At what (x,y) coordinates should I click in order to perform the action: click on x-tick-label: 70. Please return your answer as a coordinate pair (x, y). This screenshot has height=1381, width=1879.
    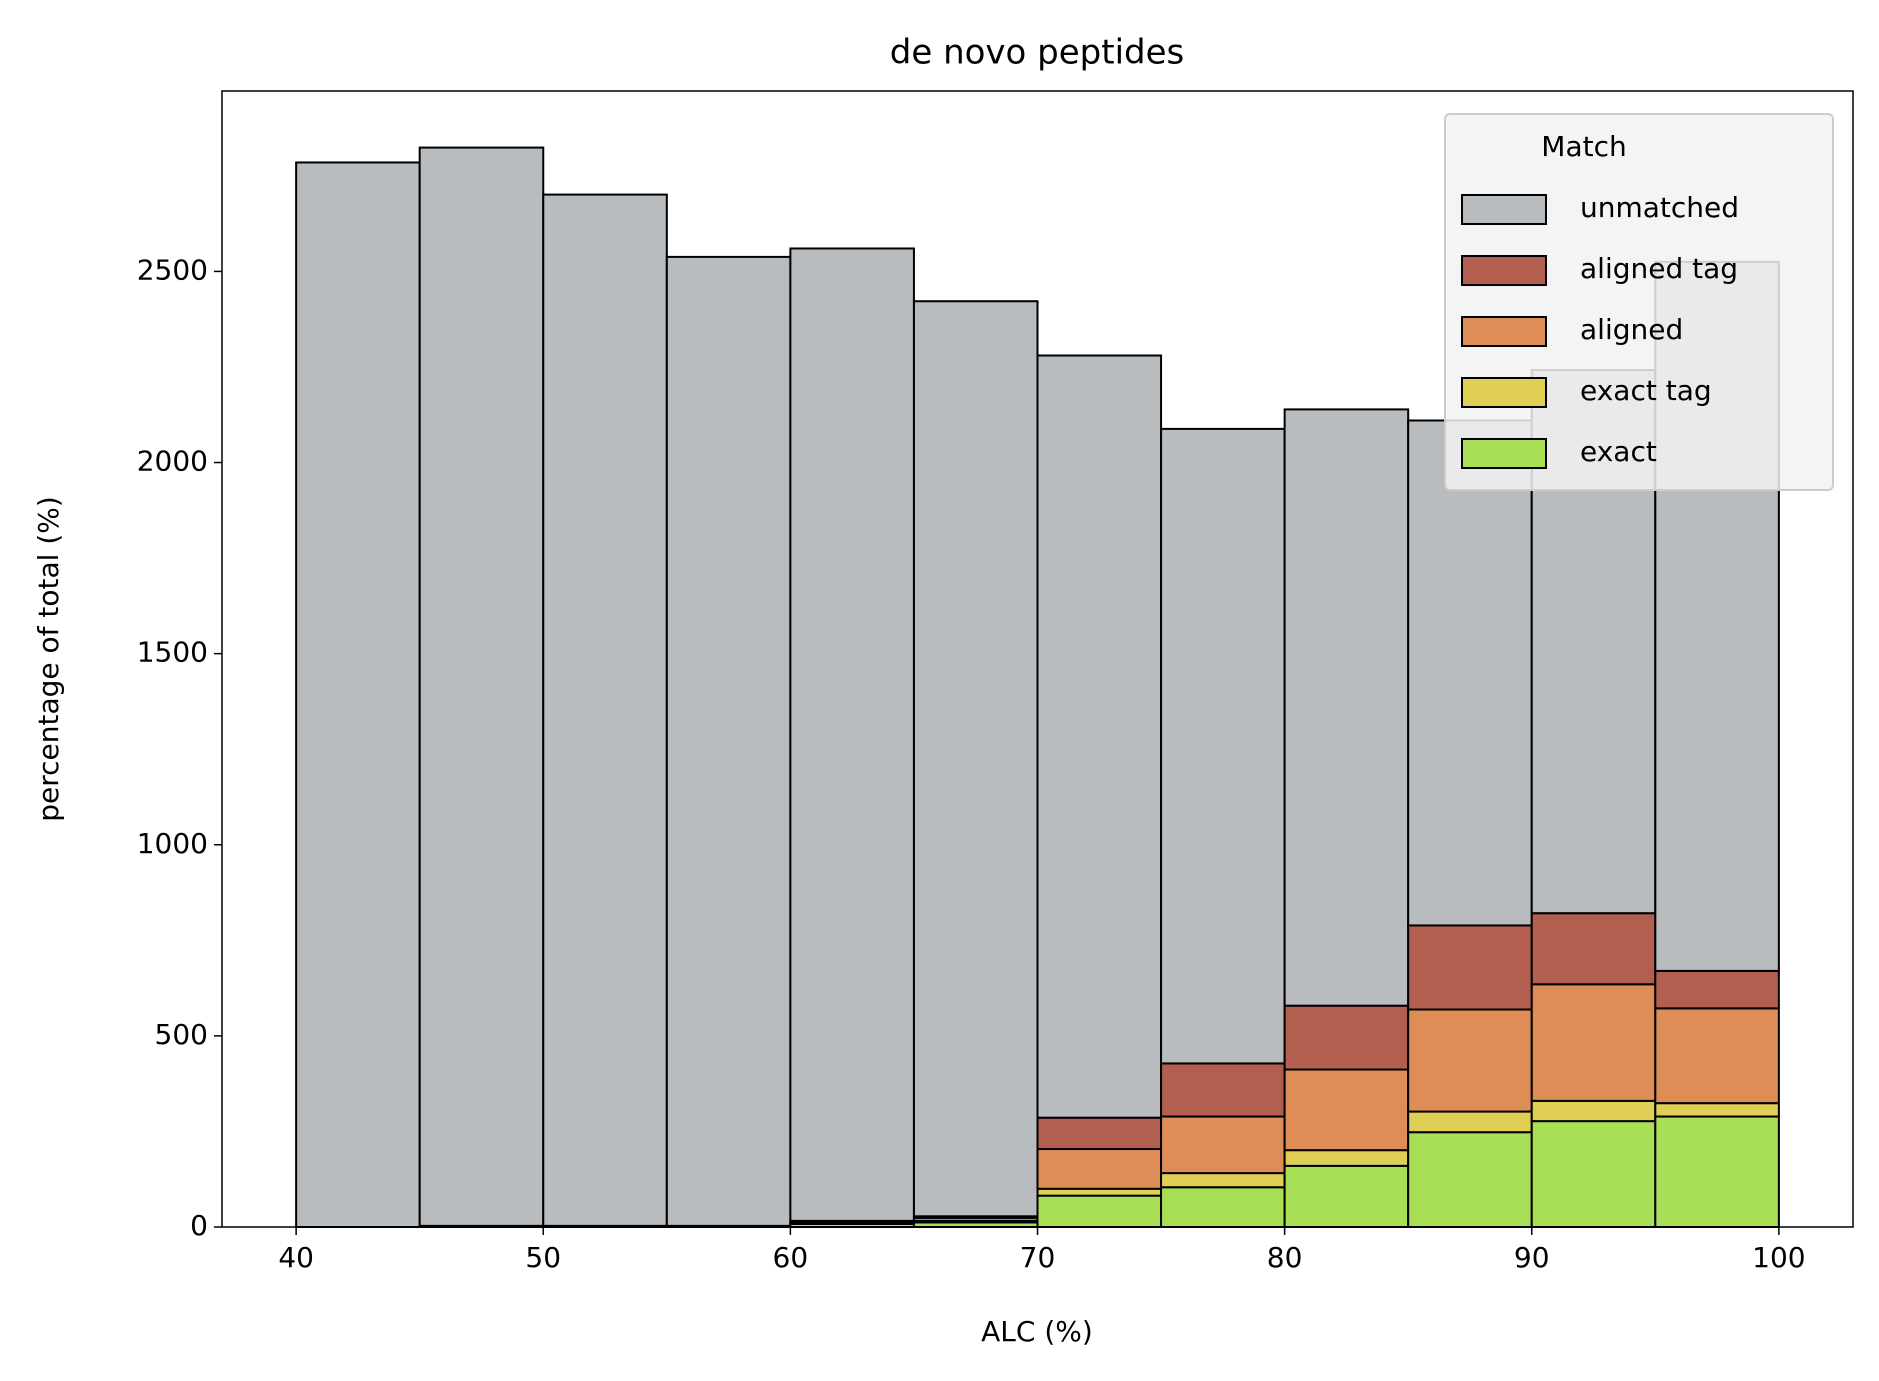
    Looking at the image, I should click on (1038, 1257).